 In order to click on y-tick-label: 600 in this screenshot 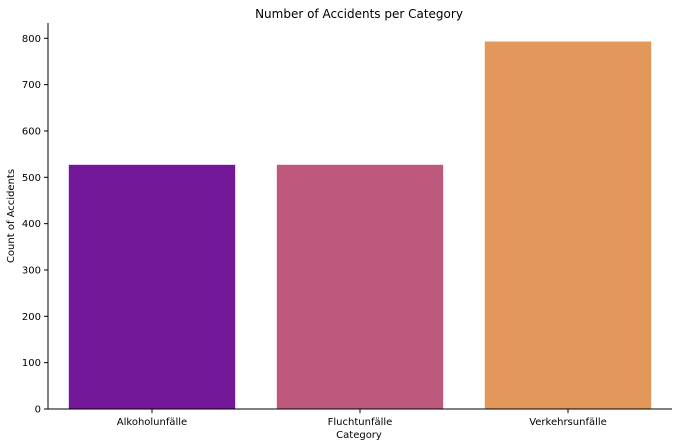, I will do `click(31, 131)`.